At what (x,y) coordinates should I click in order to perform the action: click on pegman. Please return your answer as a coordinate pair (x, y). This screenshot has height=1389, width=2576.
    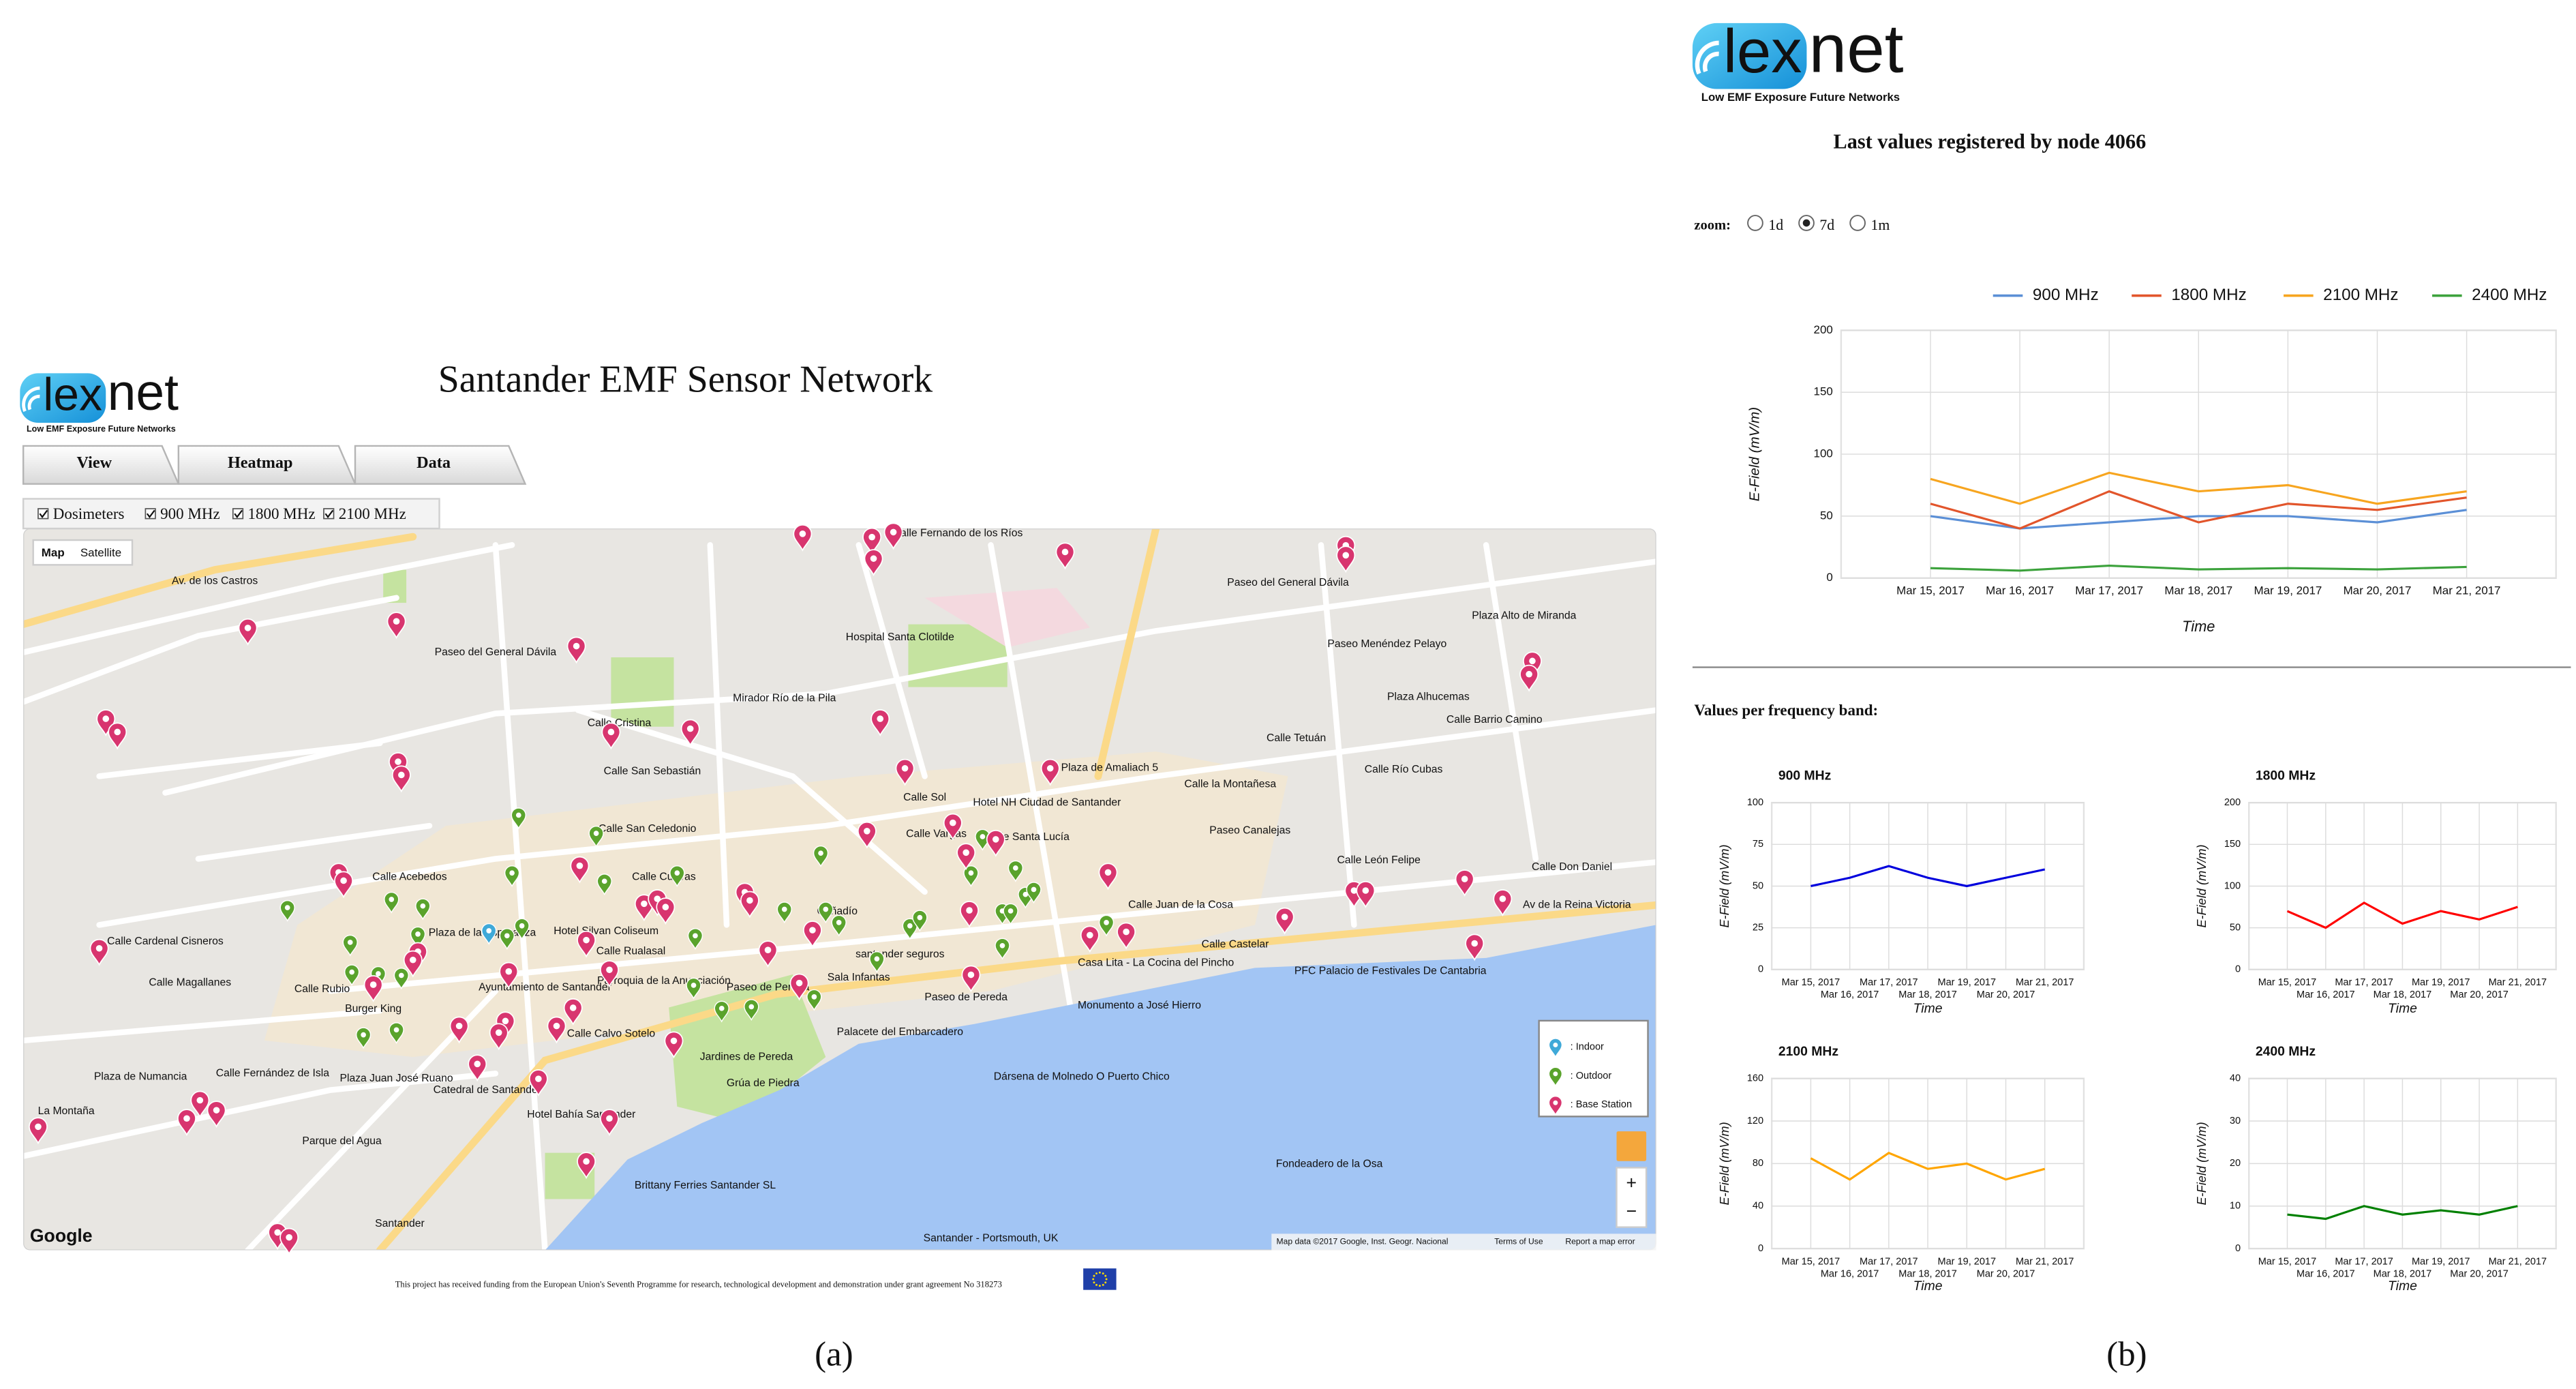
    Looking at the image, I should click on (1631, 1146).